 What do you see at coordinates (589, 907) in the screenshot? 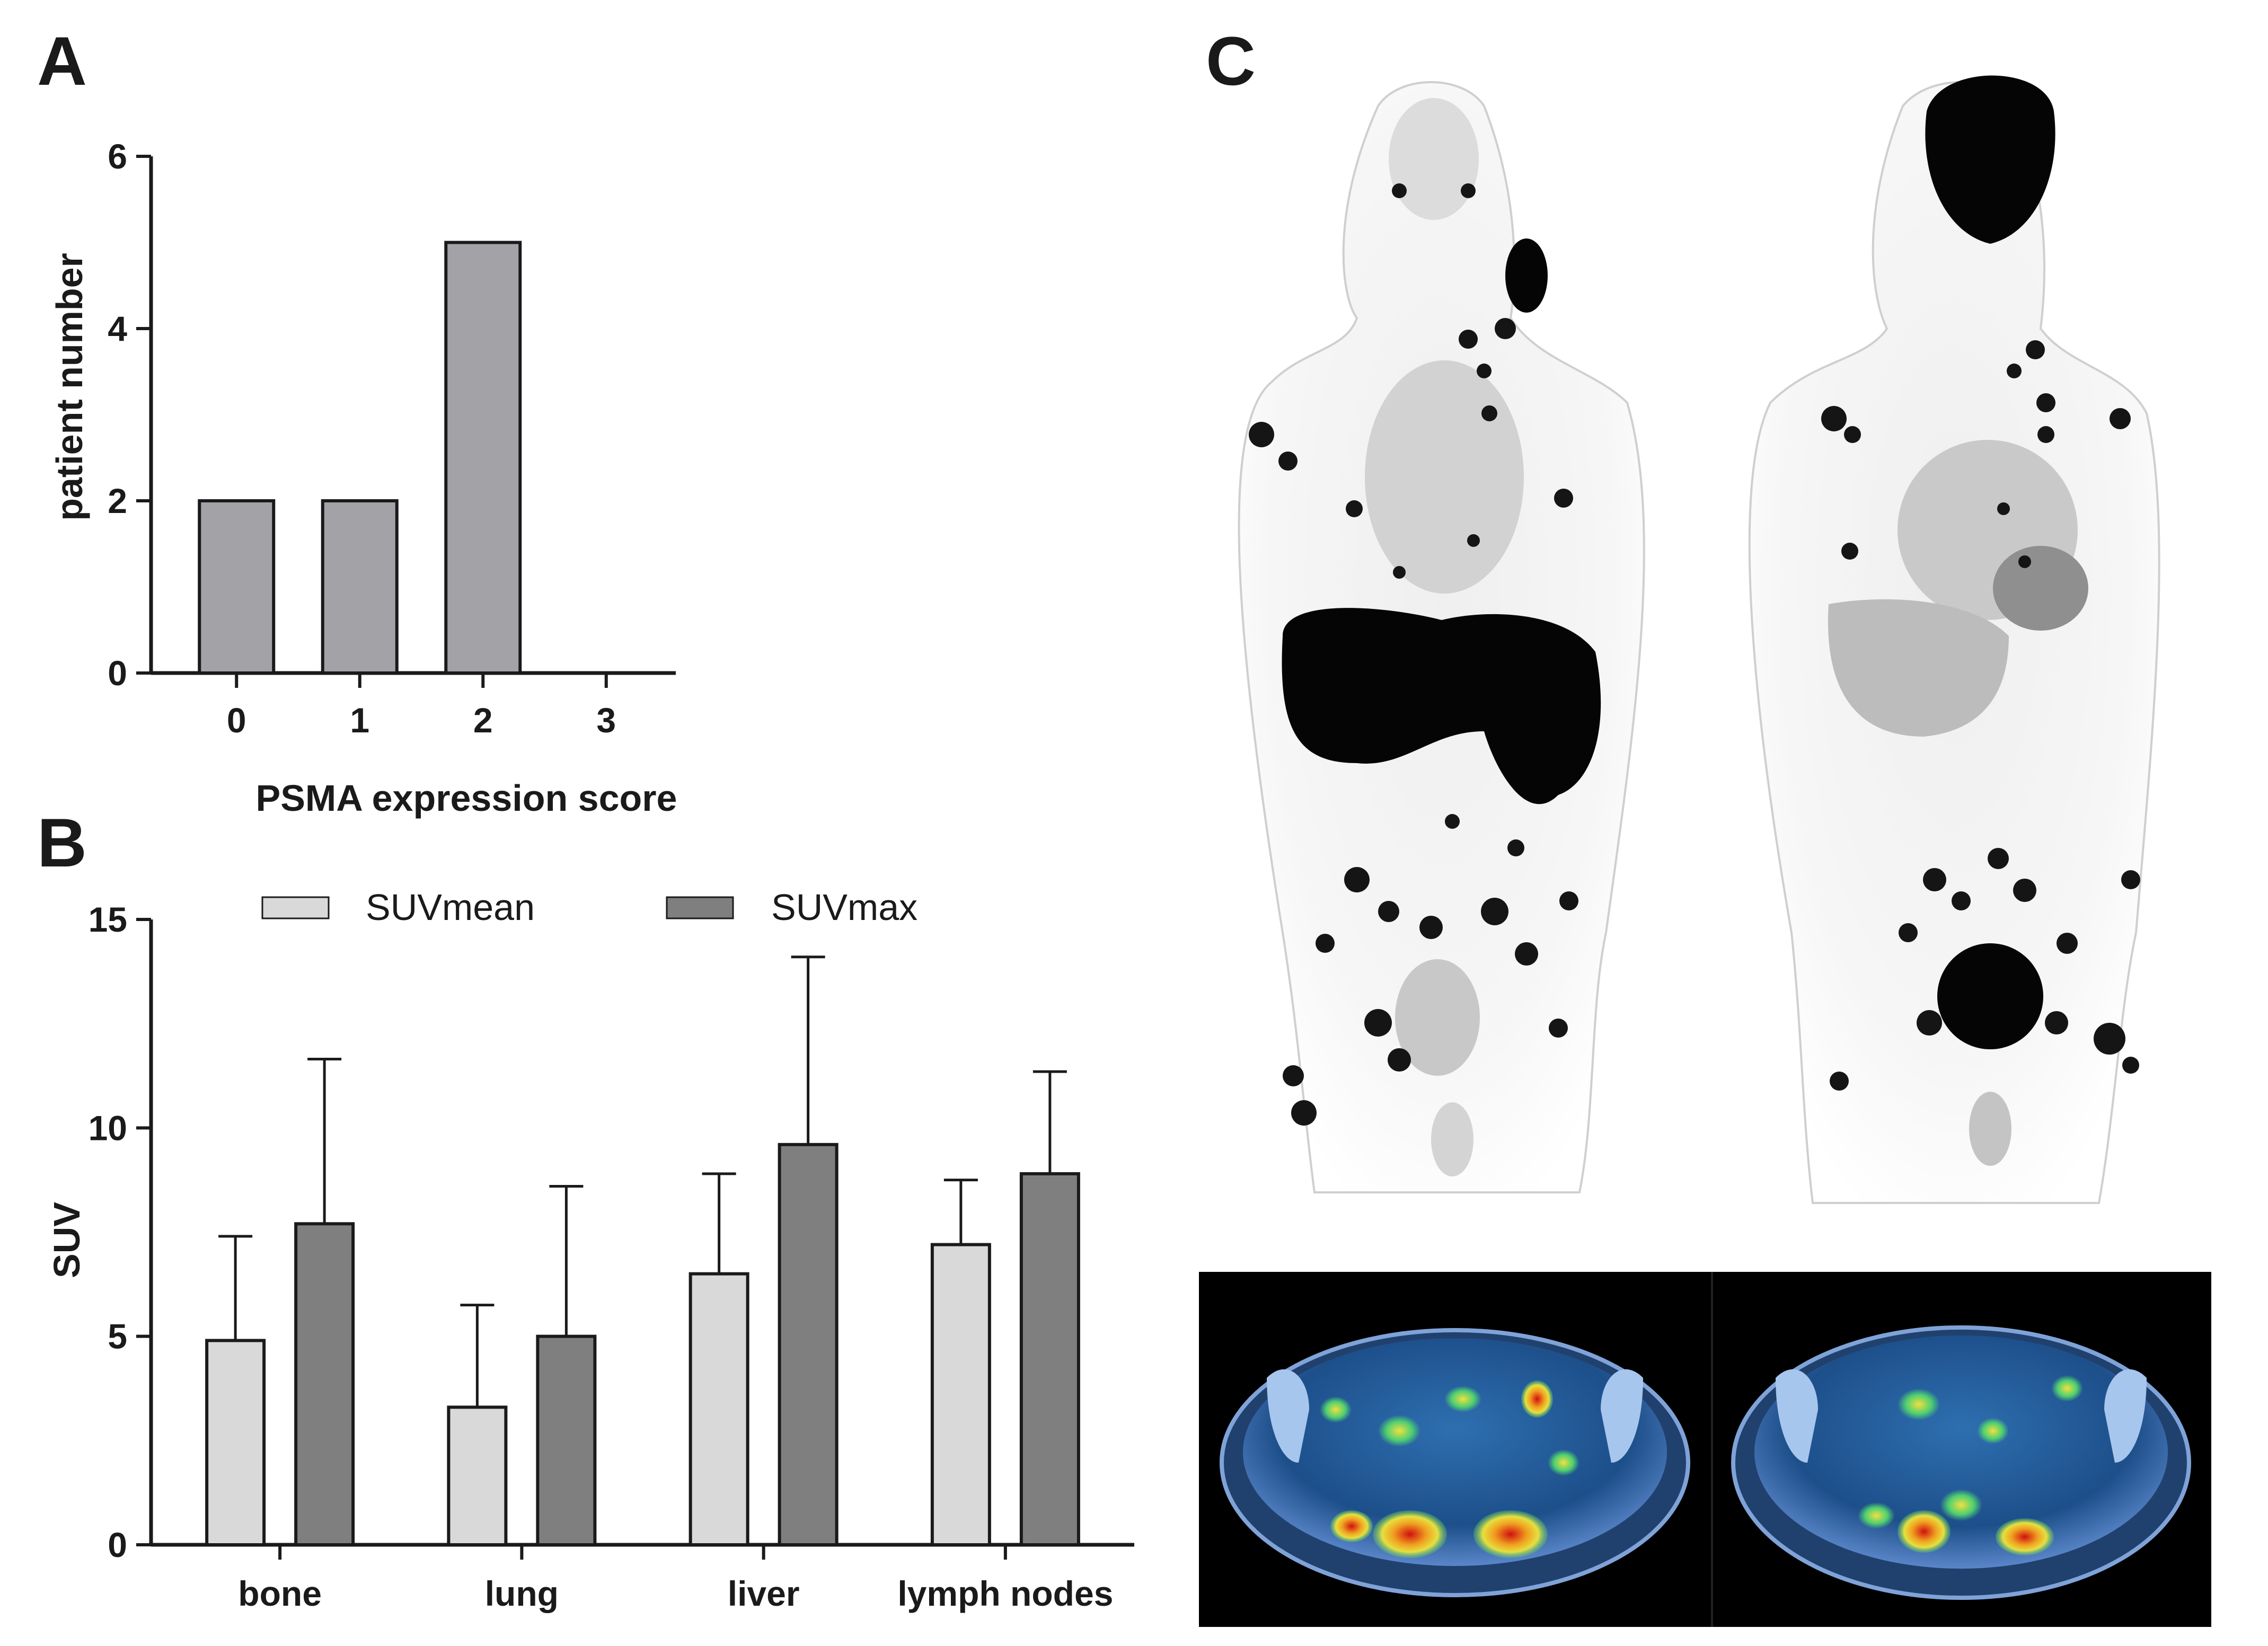
I see `chart-b-legend: SUVmean SUVmax` at bounding box center [589, 907].